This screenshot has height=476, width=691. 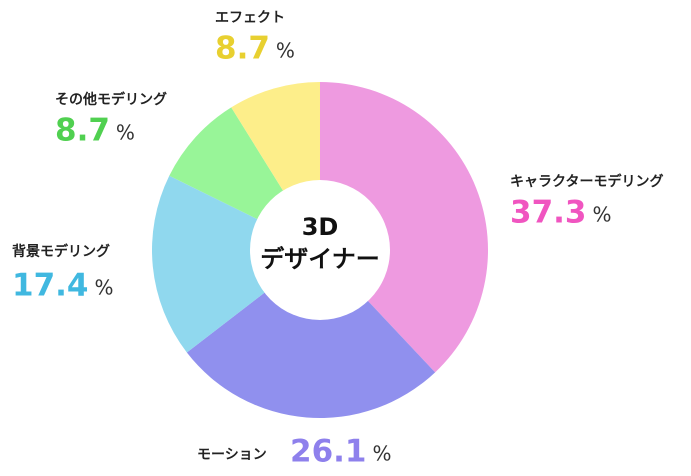 What do you see at coordinates (61, 251) in the screenshot?
I see `slice-name: 背景モデリング` at bounding box center [61, 251].